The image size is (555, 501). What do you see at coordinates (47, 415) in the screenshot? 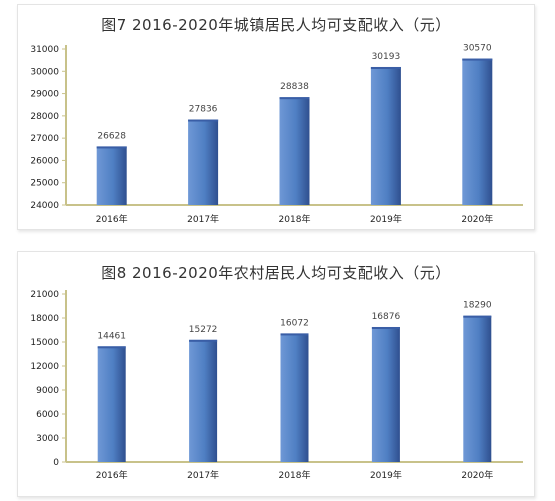
I see `y-tick-label: 6000` at bounding box center [47, 415].